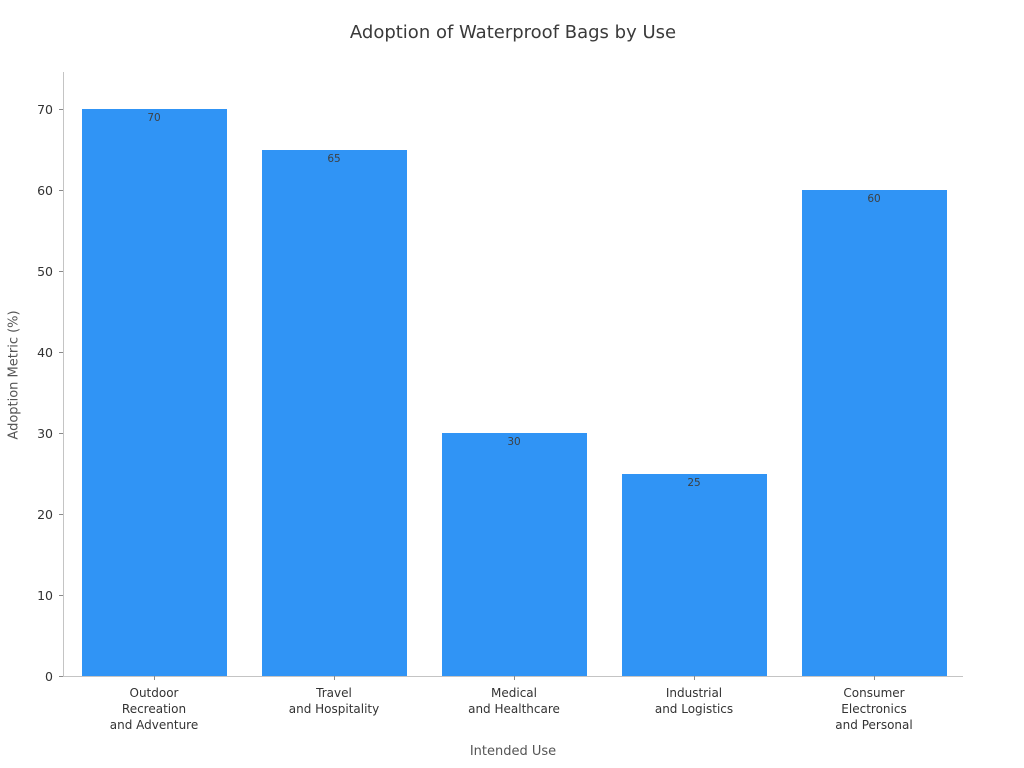 The height and width of the screenshot is (768, 1024). What do you see at coordinates (45, 352) in the screenshot?
I see `y-tick-label: 40` at bounding box center [45, 352].